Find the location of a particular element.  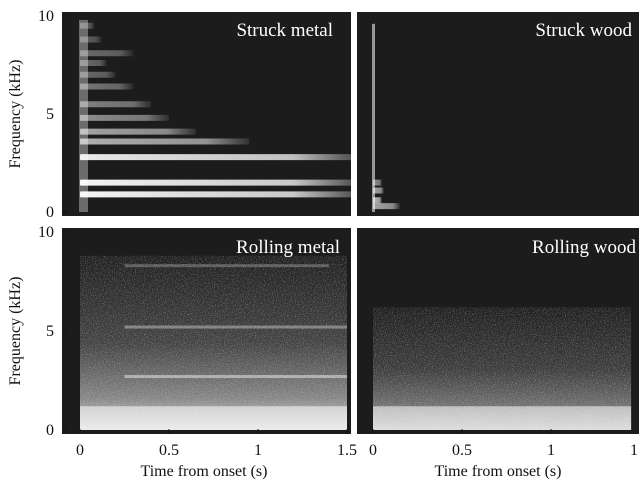

panel-title: Struck metal is located at coordinates (284, 30).